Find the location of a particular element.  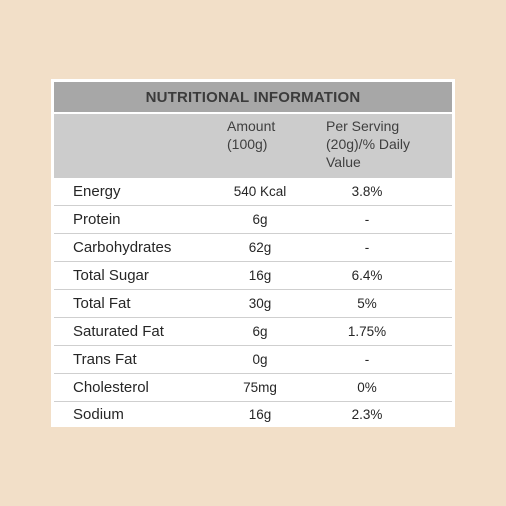

table-row: Sodium 16g 2.3% is located at coordinates (253, 414).